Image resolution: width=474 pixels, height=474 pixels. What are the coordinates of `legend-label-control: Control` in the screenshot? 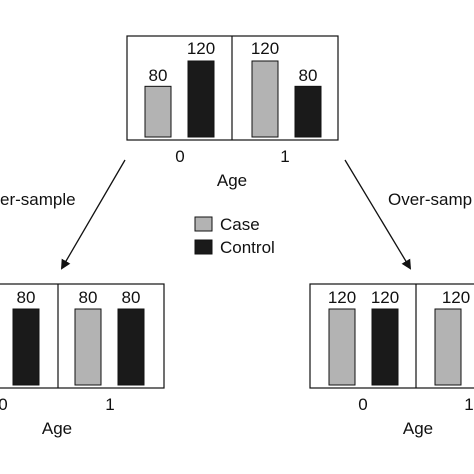 It's located at (247, 247).